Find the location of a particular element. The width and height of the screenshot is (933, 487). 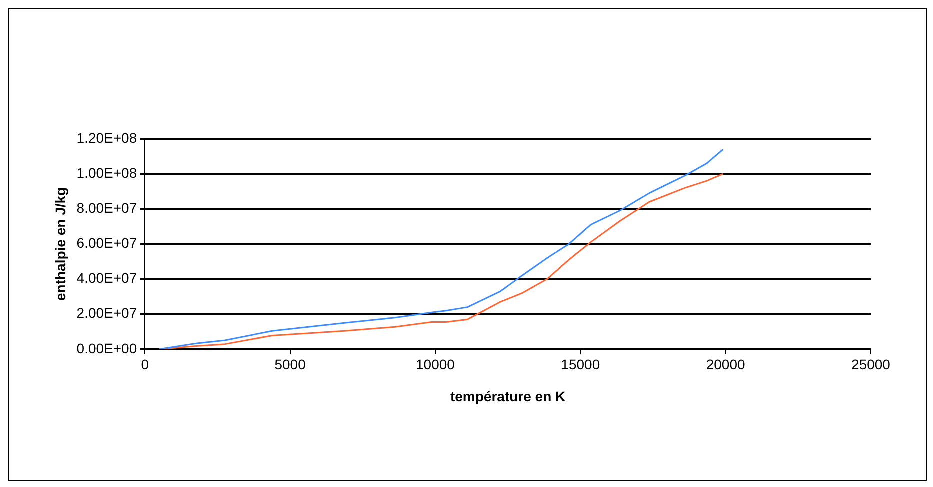

y-axis-title: enthalpie en J/kg is located at coordinates (60, 244).